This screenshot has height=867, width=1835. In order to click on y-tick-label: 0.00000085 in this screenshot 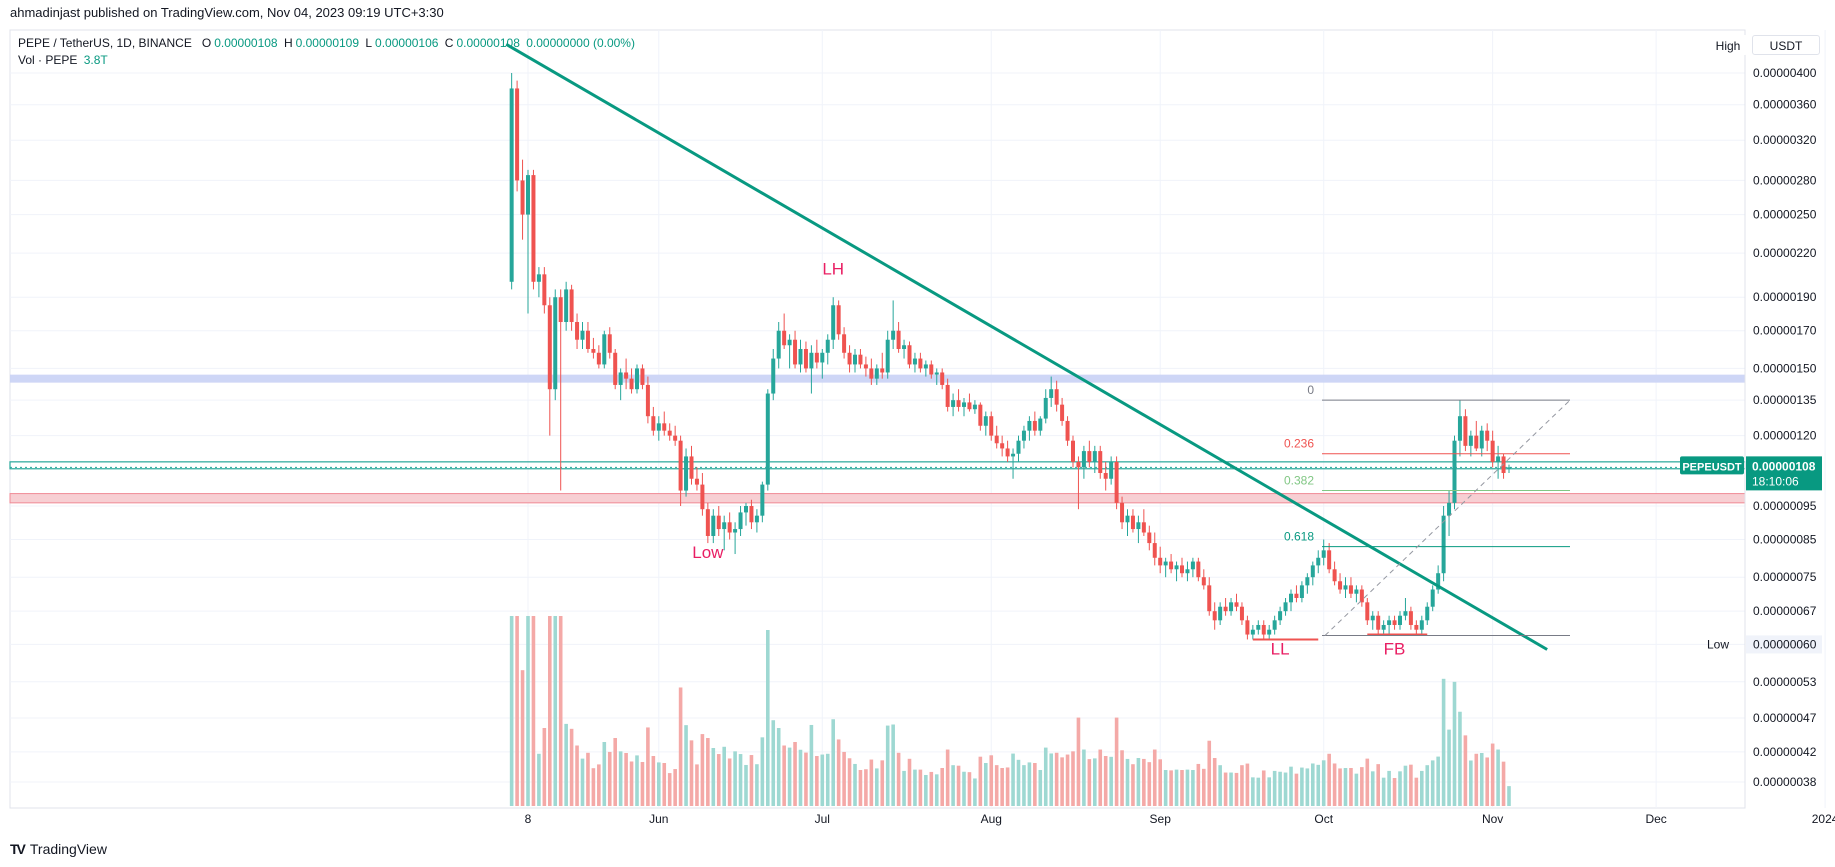, I will do `click(1785, 540)`.